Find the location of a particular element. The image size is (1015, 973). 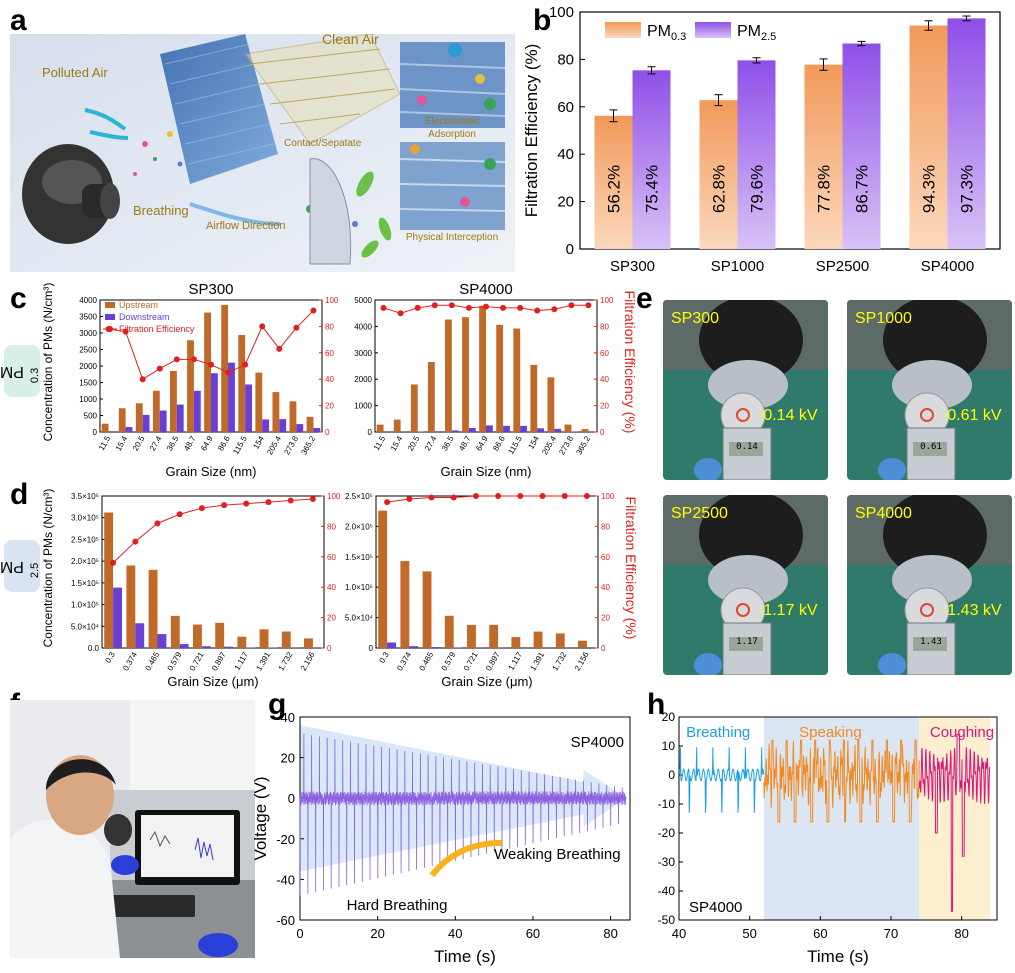

panel-label-a: a is located at coordinates (18, 21).